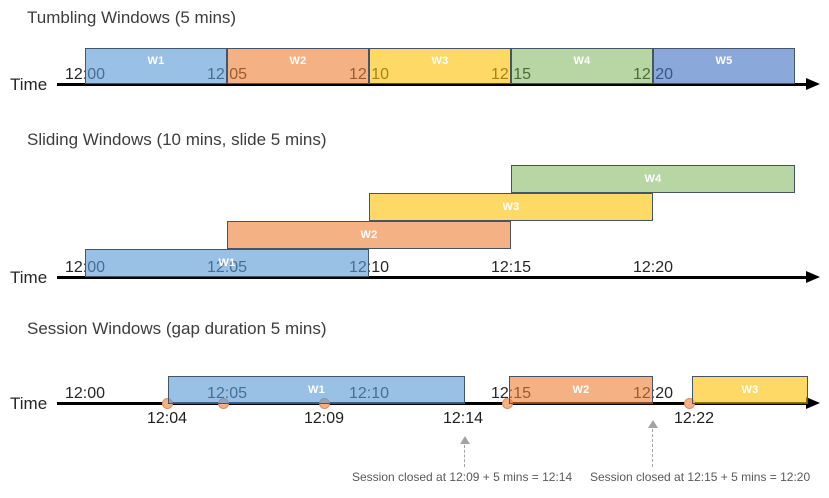 This screenshot has width=829, height=498. What do you see at coordinates (29, 403) in the screenshot?
I see `time-axis-label-session: Time` at bounding box center [29, 403].